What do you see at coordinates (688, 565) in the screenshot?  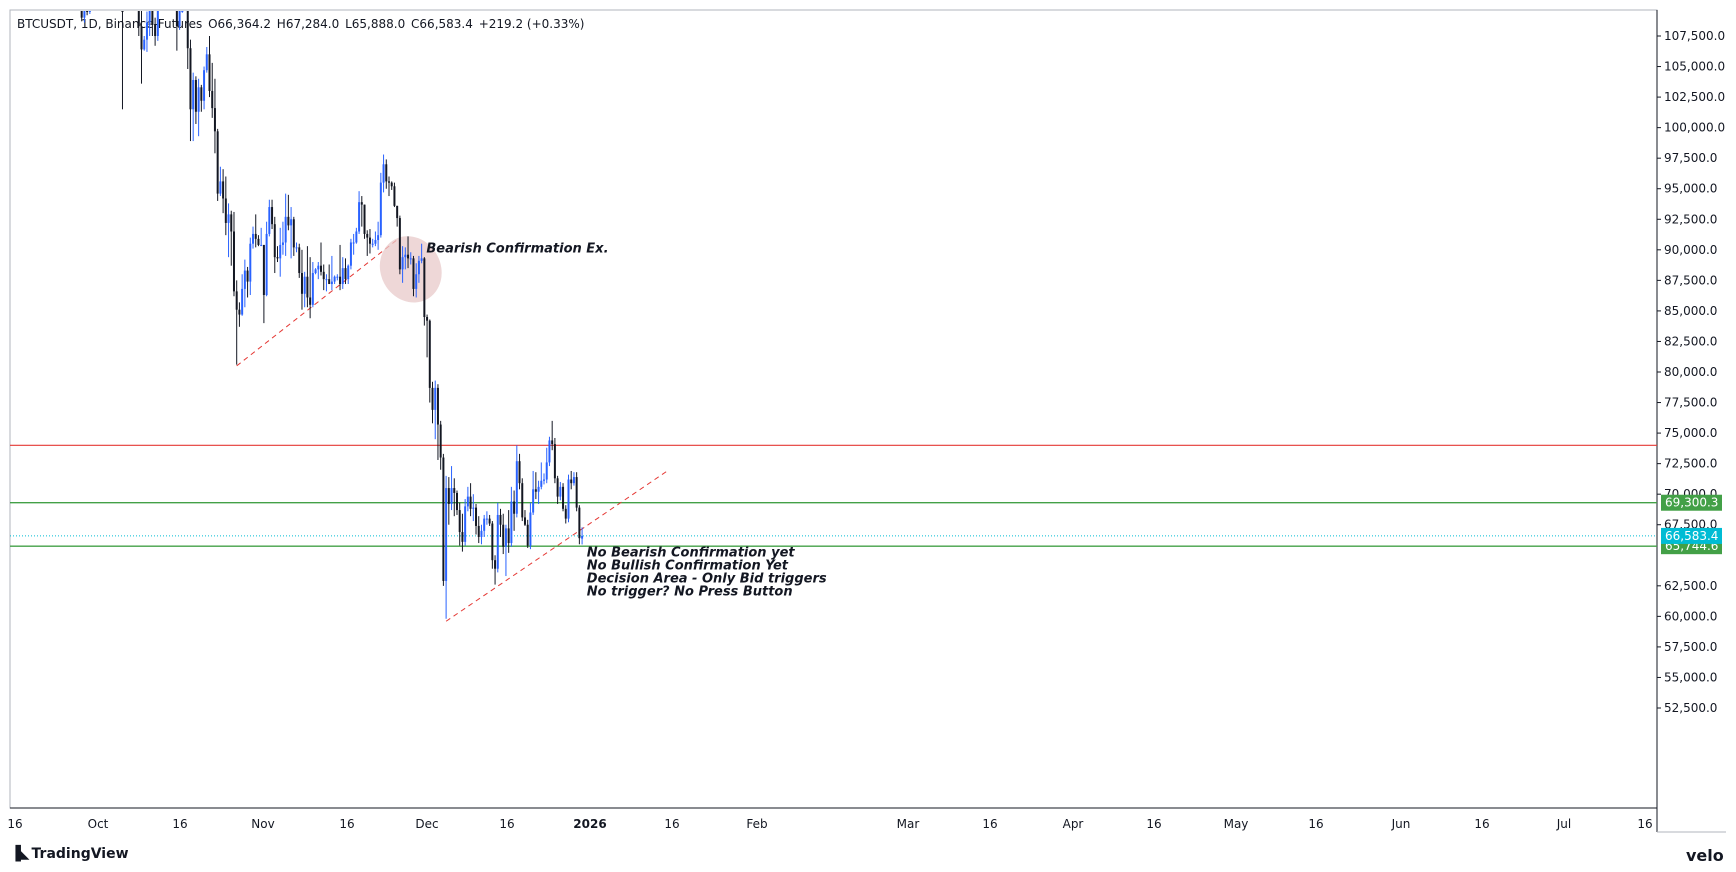 I see `annotation-line-2: No Bullish Confirmation Yet` at bounding box center [688, 565].